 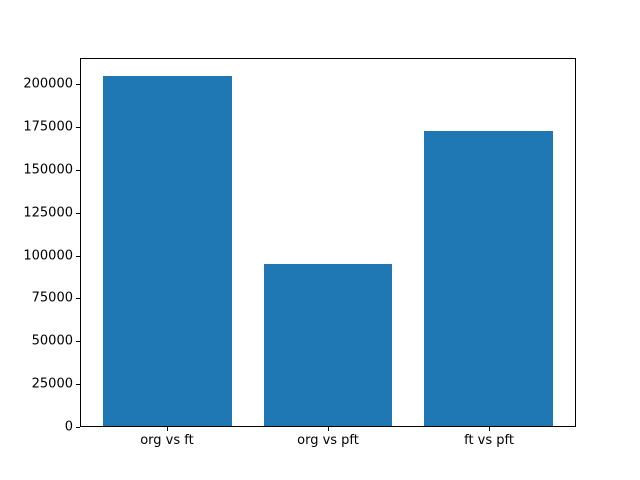 I want to click on x-tick-label: org vs ft, so click(x=167, y=440).